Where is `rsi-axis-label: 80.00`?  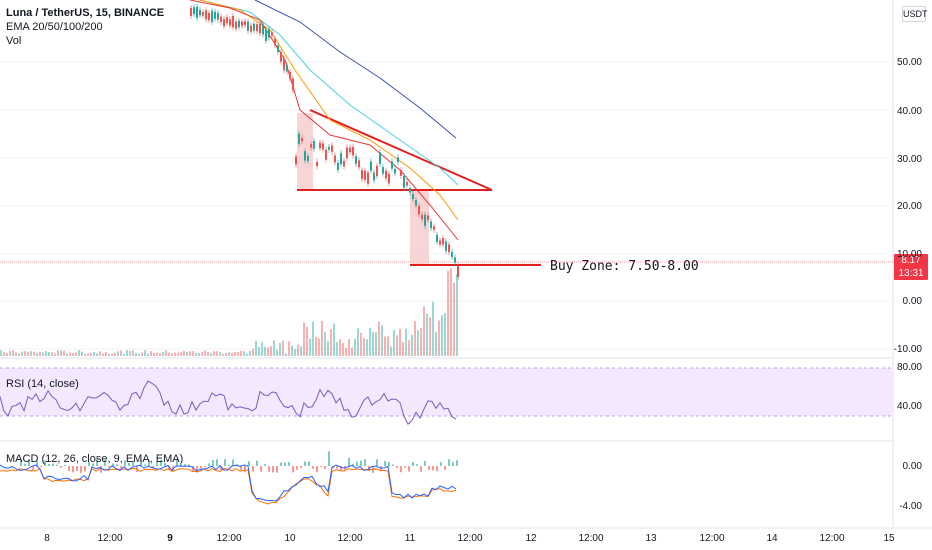
rsi-axis-label: 80.00 is located at coordinates (909, 367).